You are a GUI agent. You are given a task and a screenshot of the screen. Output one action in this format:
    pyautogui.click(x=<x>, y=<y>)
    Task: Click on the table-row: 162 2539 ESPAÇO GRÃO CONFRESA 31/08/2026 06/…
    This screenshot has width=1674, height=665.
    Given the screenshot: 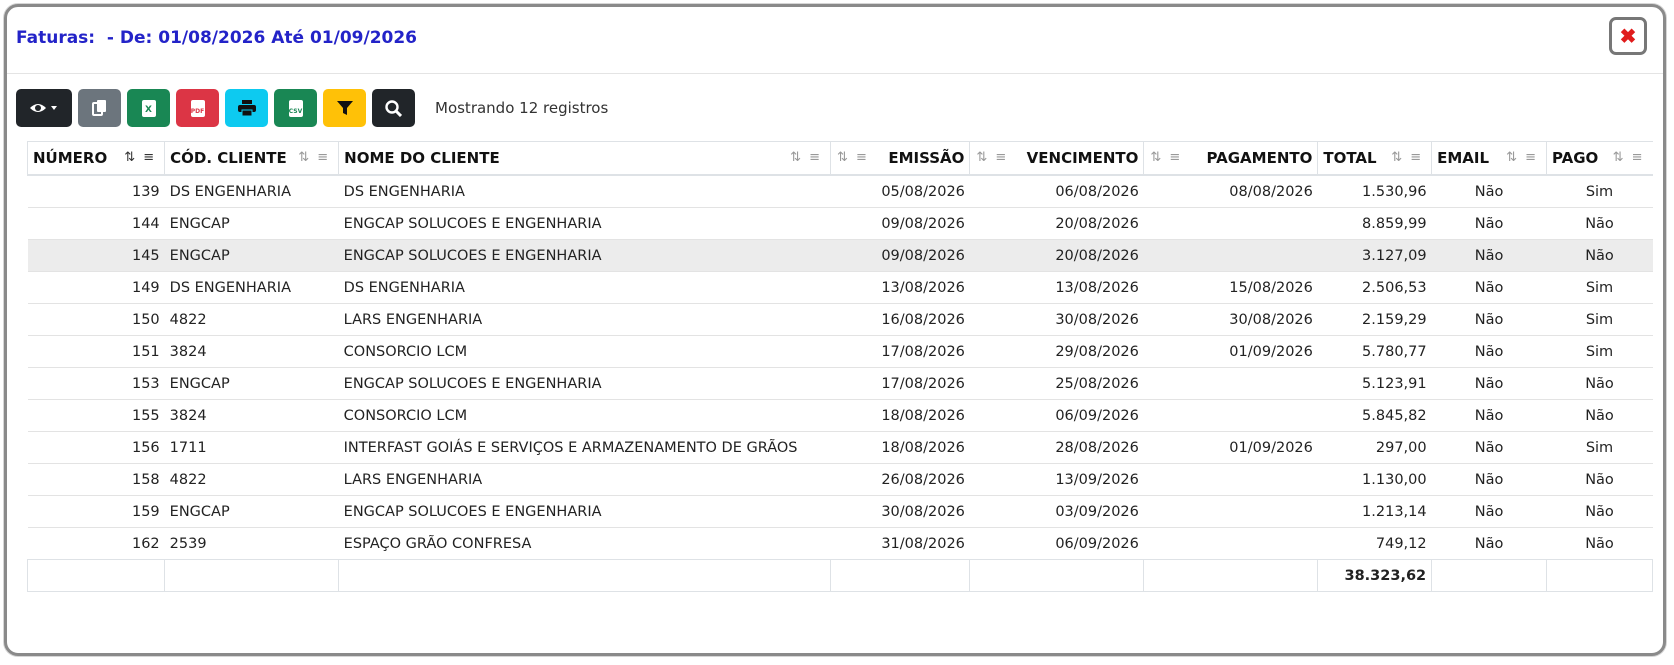 What is the action you would take?
    pyautogui.click(x=840, y=543)
    